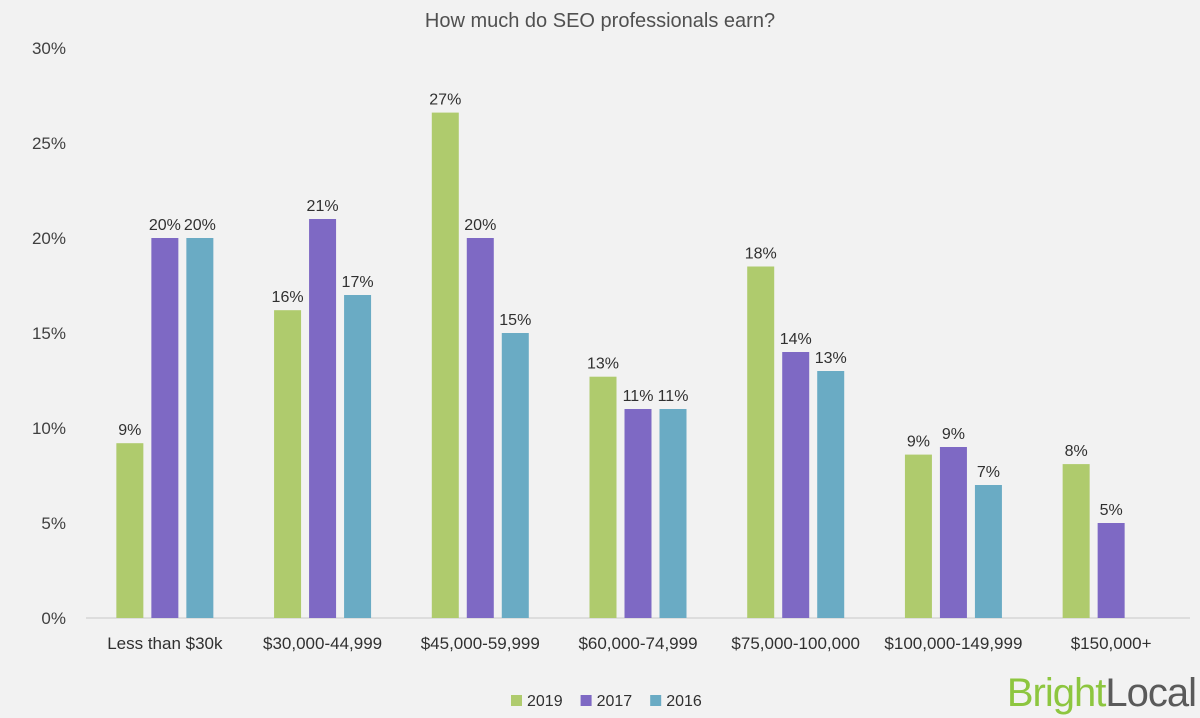 This screenshot has height=718, width=1200. I want to click on legend-label-2016: 2016, so click(684, 701).